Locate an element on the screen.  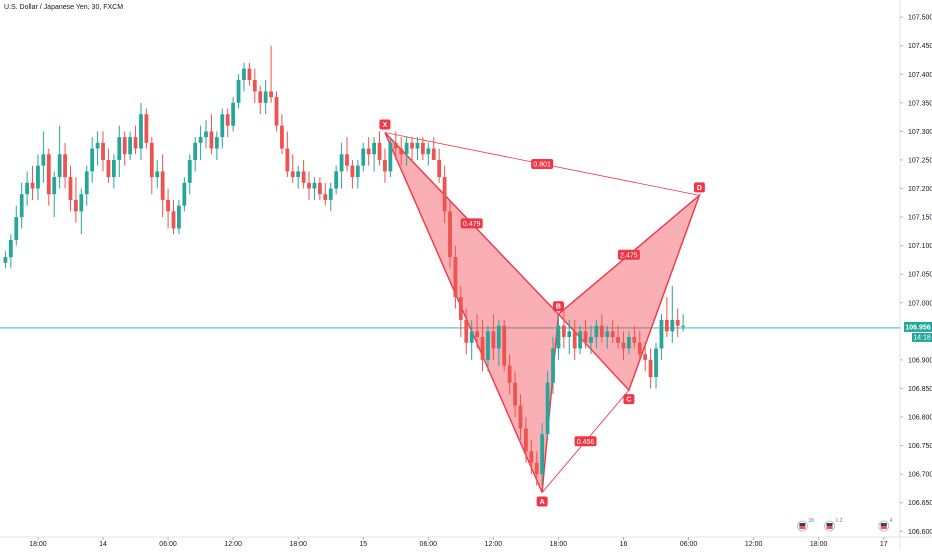
flag-us-icon: 38 is located at coordinates (805, 525).